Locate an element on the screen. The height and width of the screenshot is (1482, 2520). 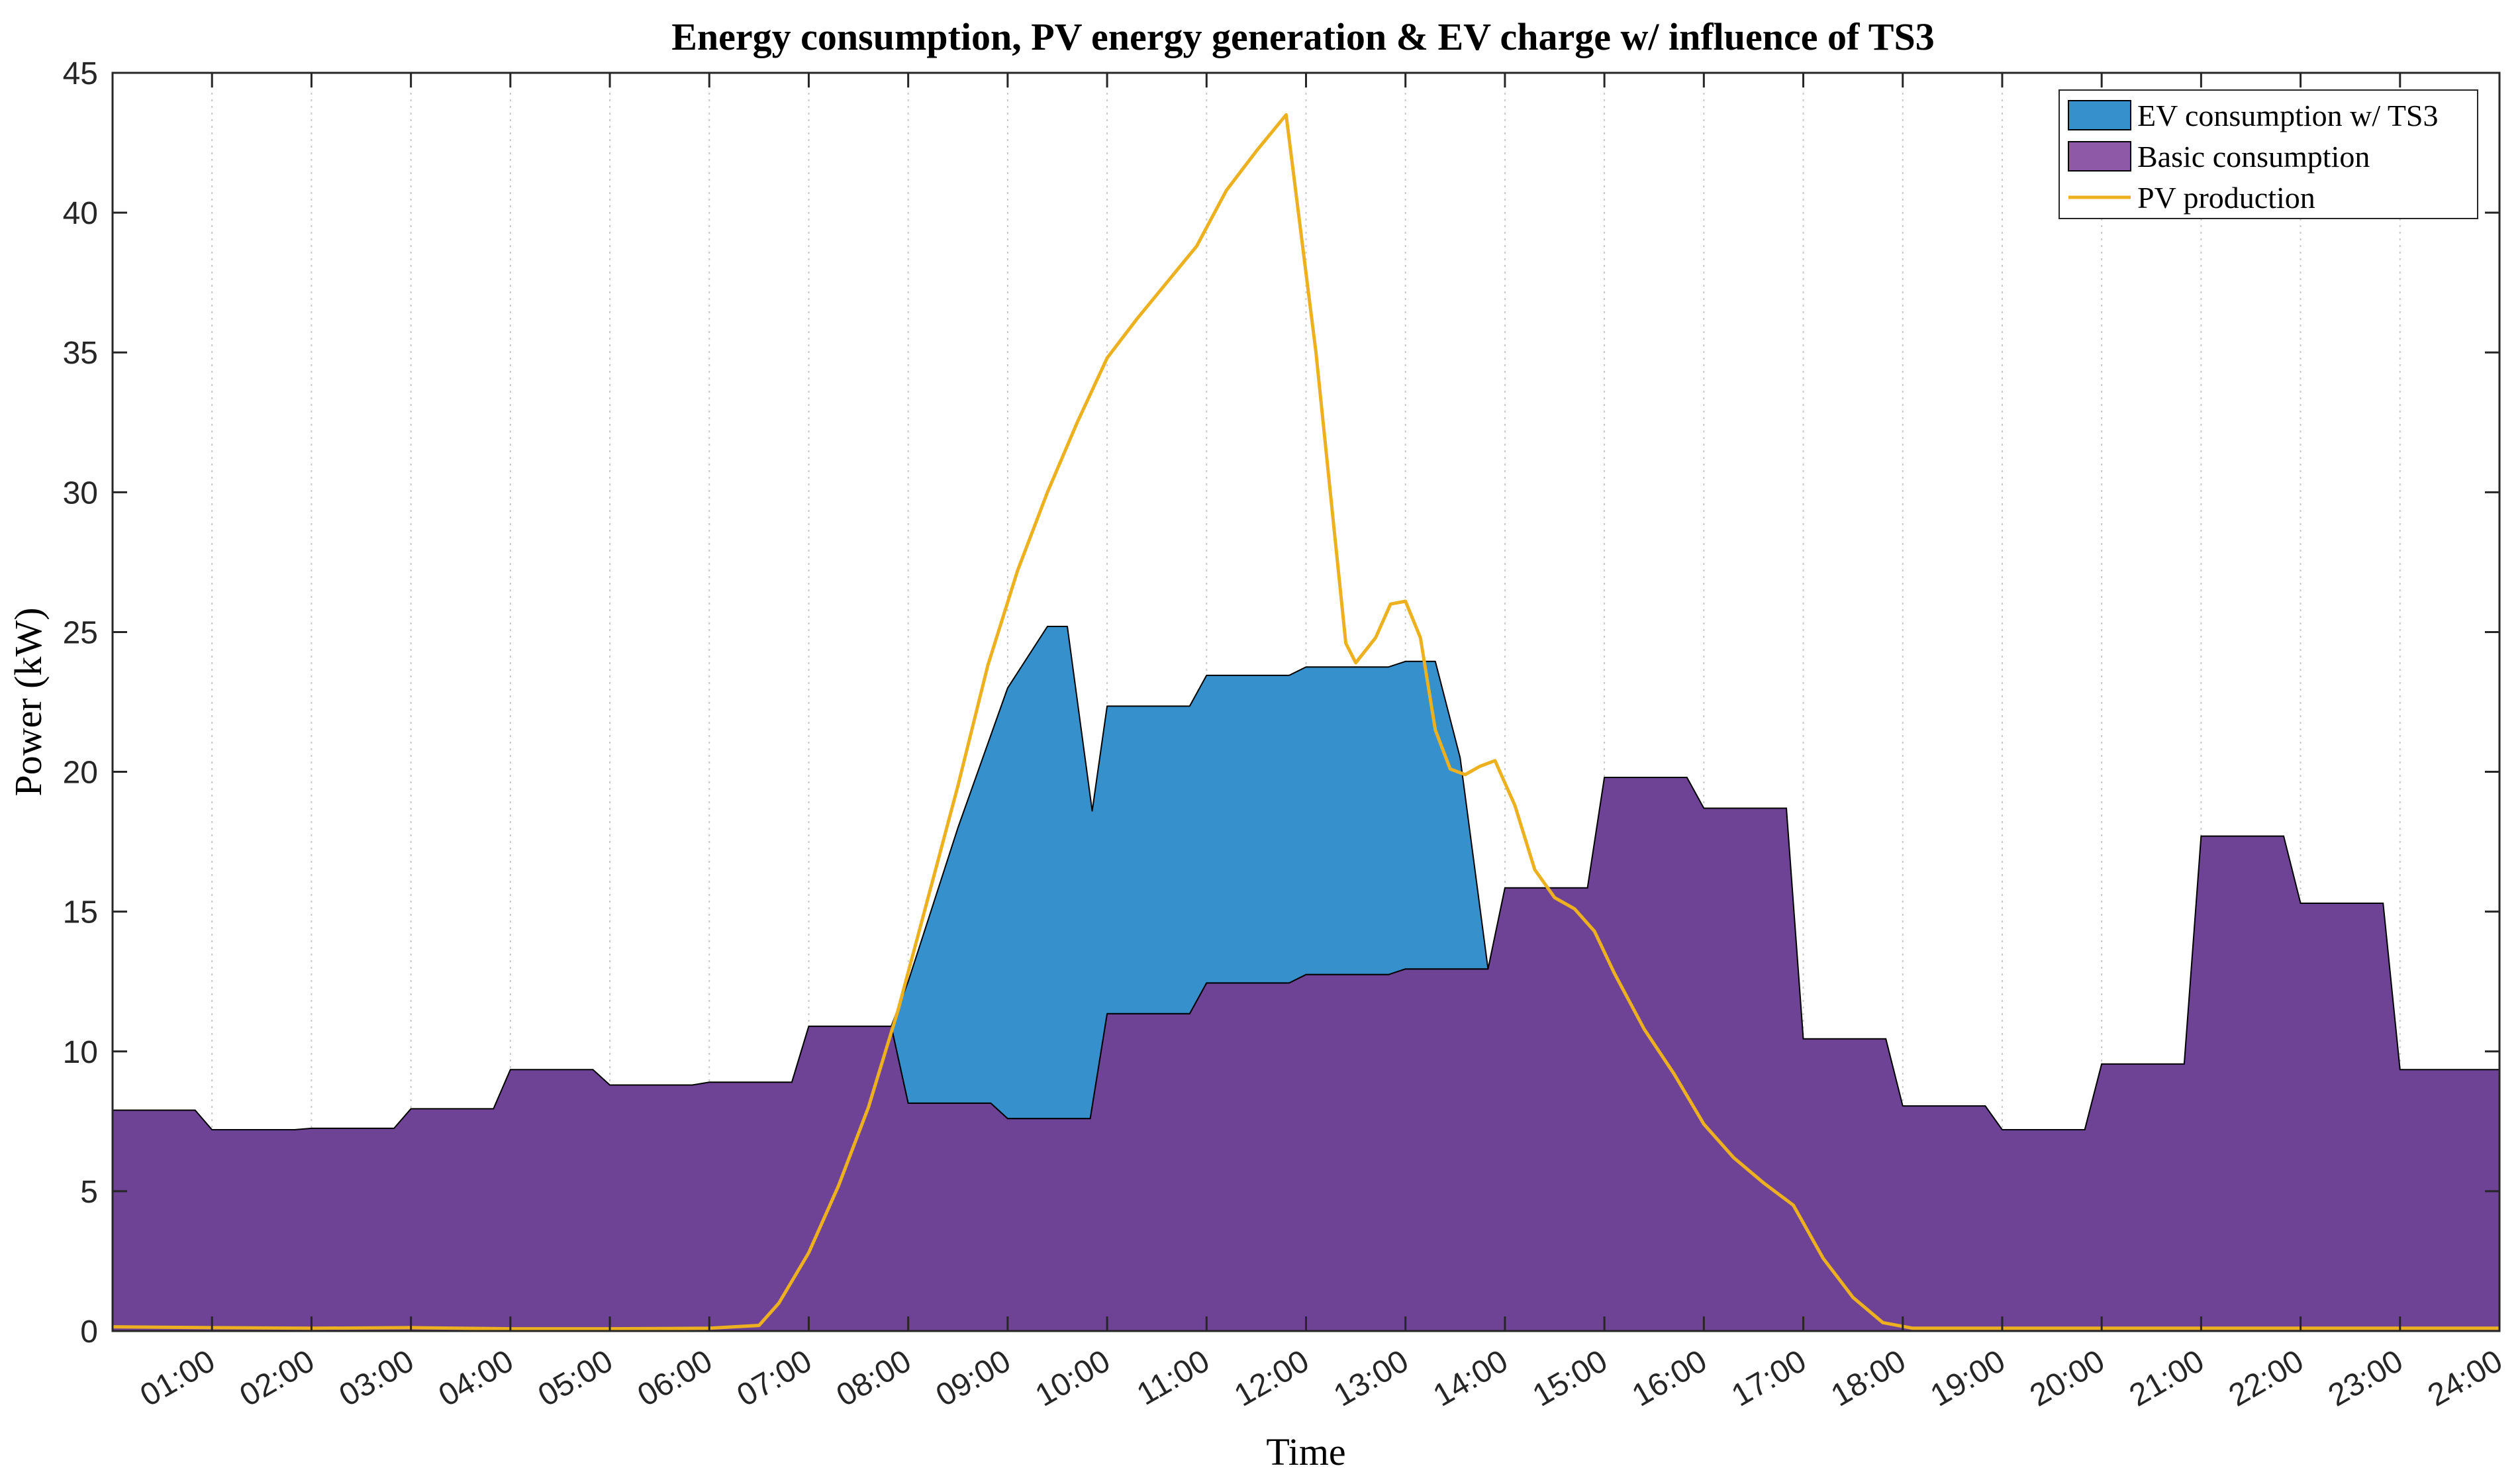
legend-label-1: EV consumption w/ TS3 is located at coordinates (2288, 115).